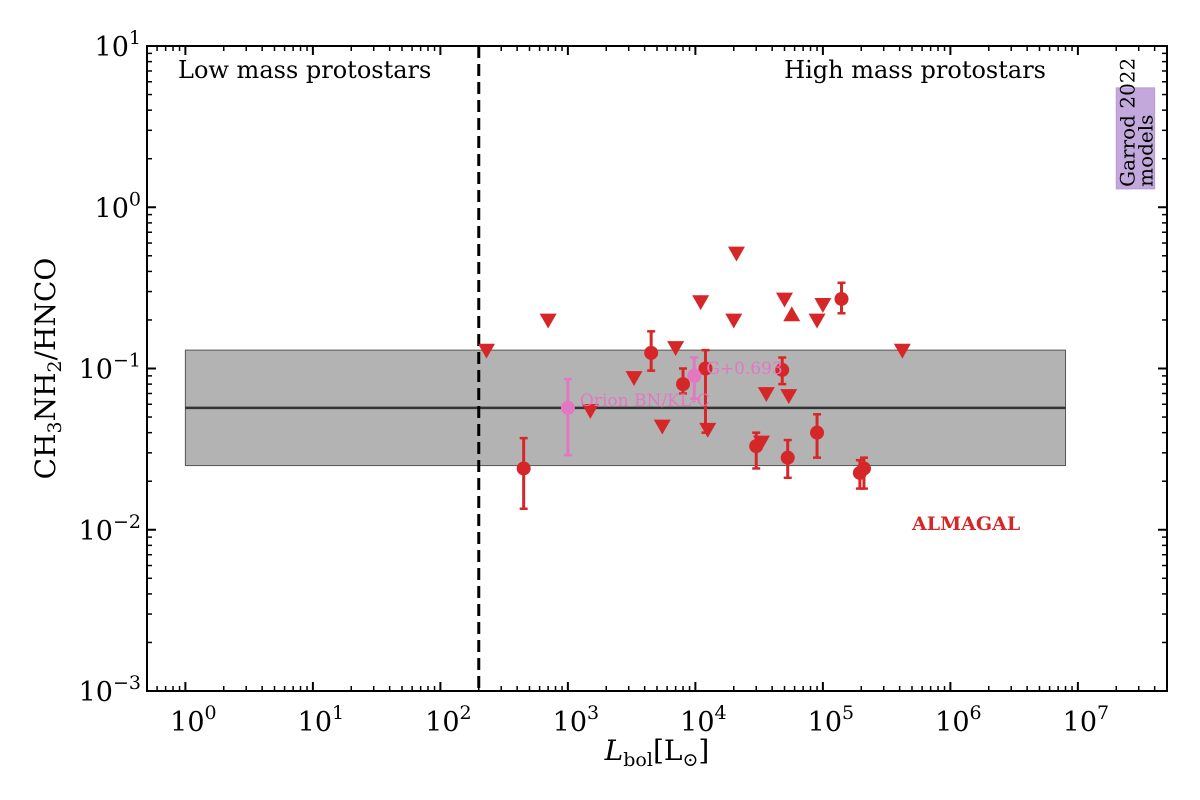  I want to click on x-tick-label: 10⁶, so click(958, 720).